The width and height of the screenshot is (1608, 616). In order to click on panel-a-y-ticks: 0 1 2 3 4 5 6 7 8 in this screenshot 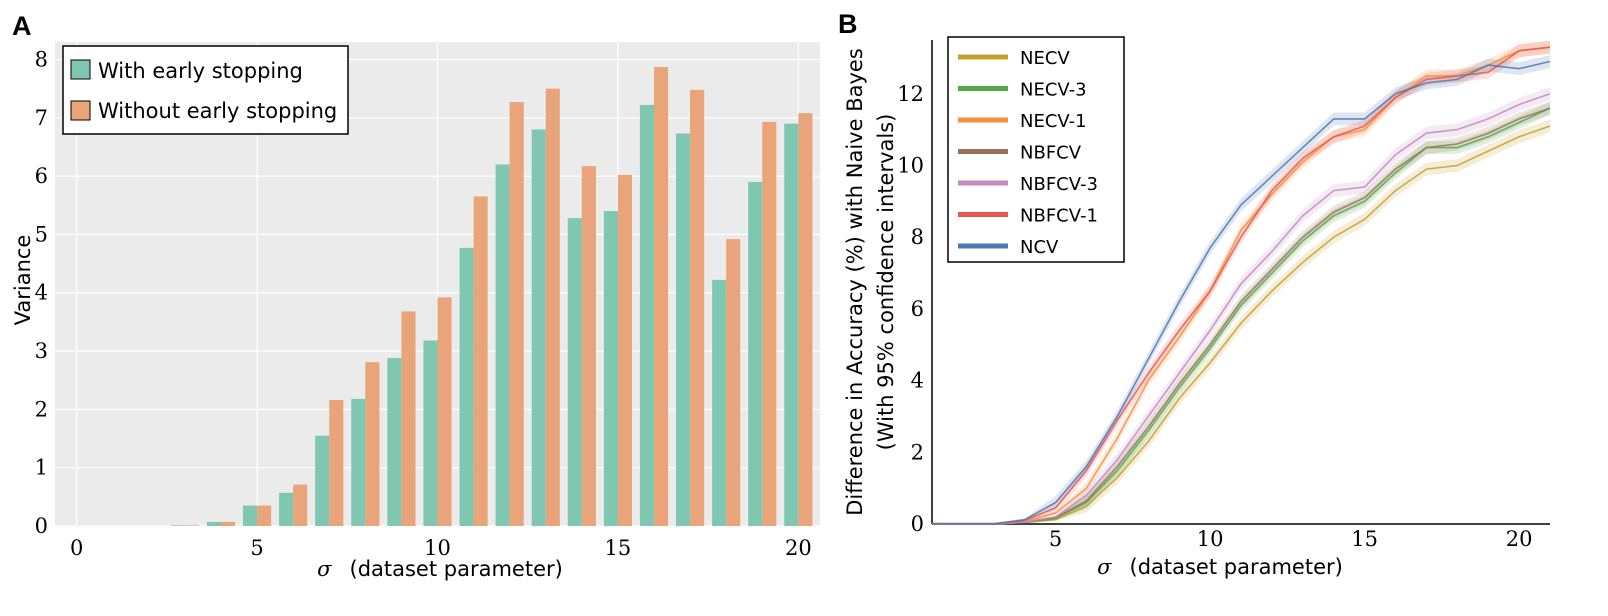, I will do `click(41, 292)`.